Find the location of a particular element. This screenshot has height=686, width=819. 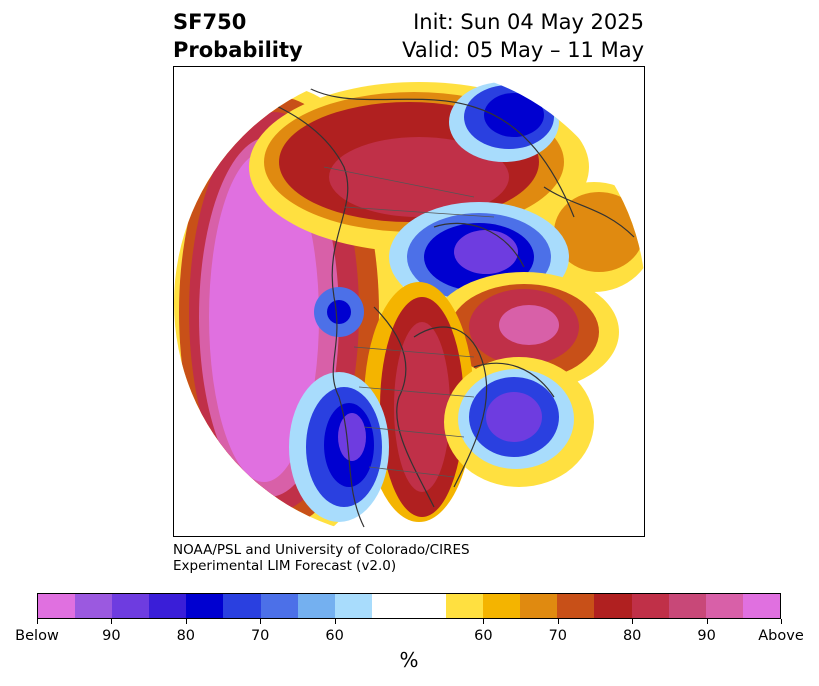

product-label: Probability is located at coordinates (238, 50).